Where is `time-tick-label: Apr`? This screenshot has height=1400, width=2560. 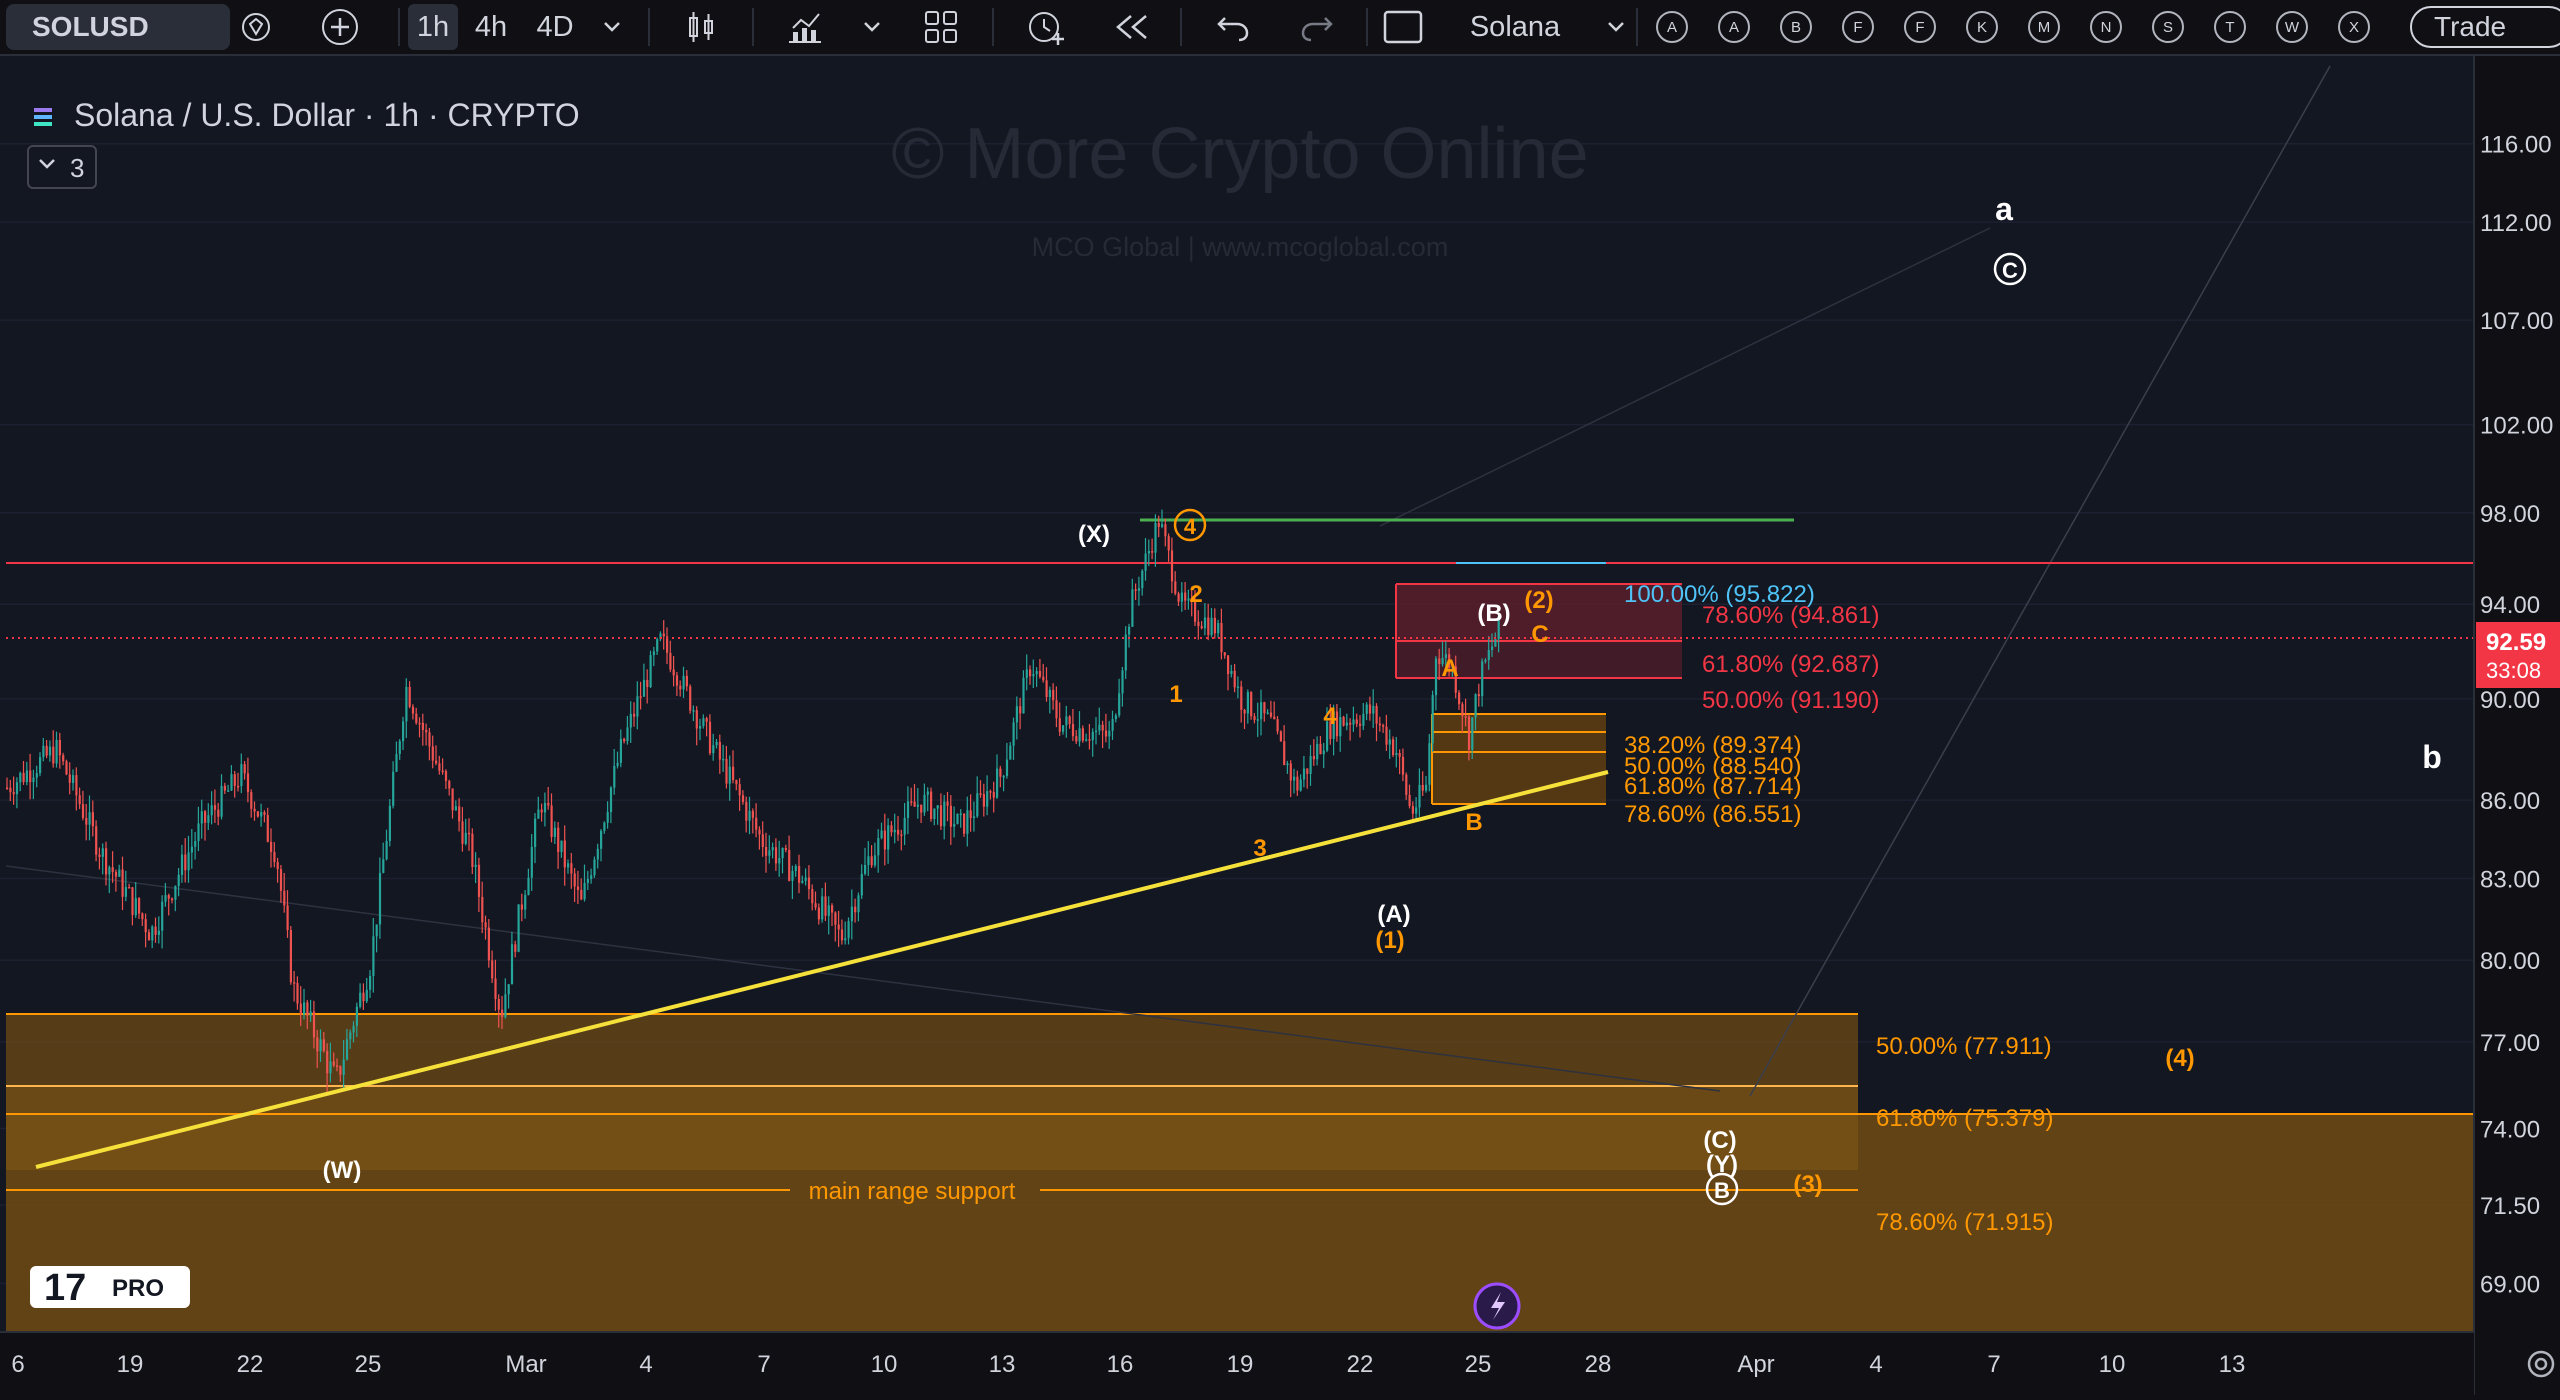 time-tick-label: Apr is located at coordinates (1755, 1364).